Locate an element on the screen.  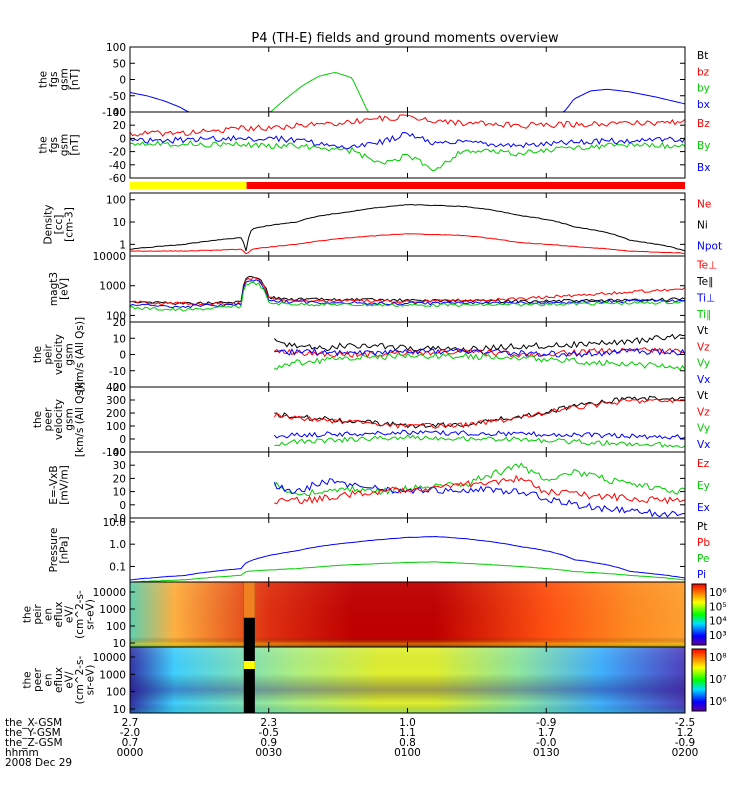
panel-4-legend-Vx: Vx is located at coordinates (703, 380).